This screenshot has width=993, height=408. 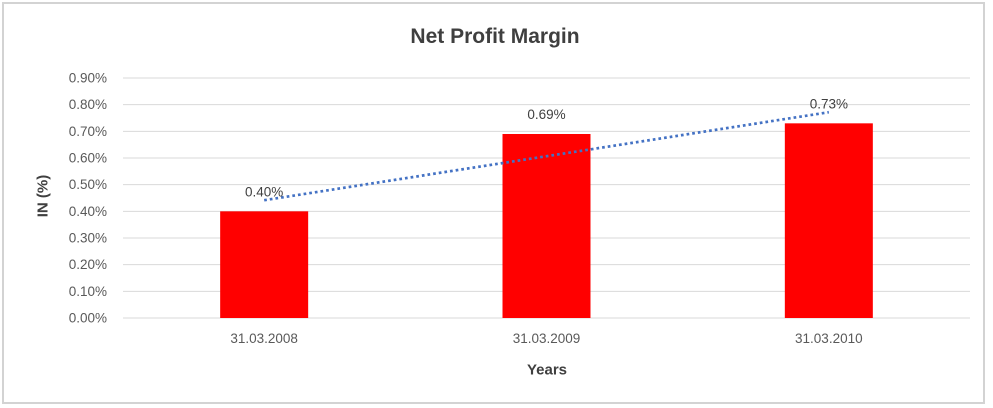 What do you see at coordinates (264, 338) in the screenshot?
I see `x-category-label: 31.03.2008` at bounding box center [264, 338].